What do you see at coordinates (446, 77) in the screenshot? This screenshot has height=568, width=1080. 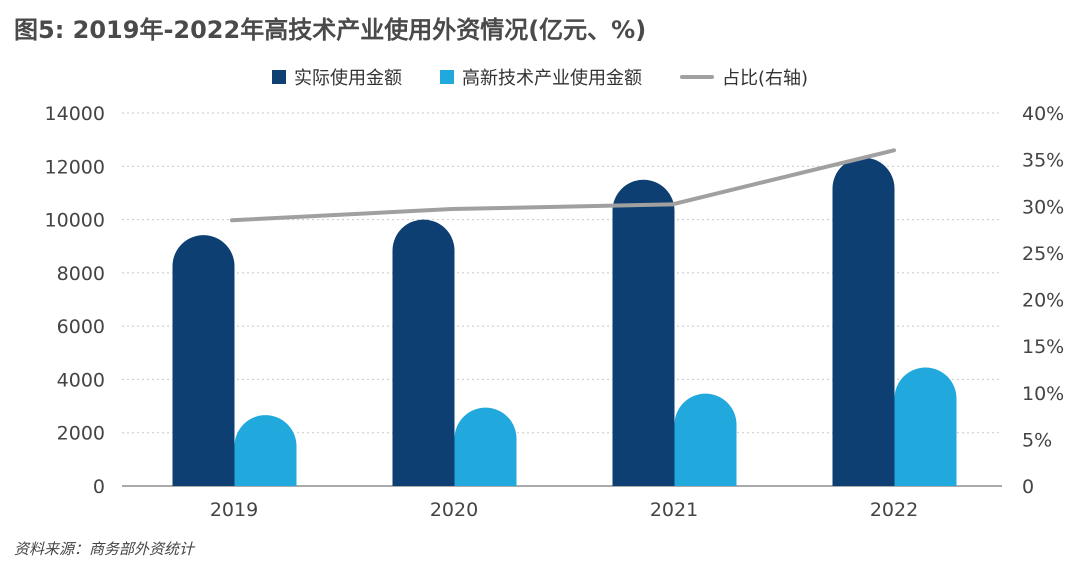 I see `legend-swatch-hightech` at bounding box center [446, 77].